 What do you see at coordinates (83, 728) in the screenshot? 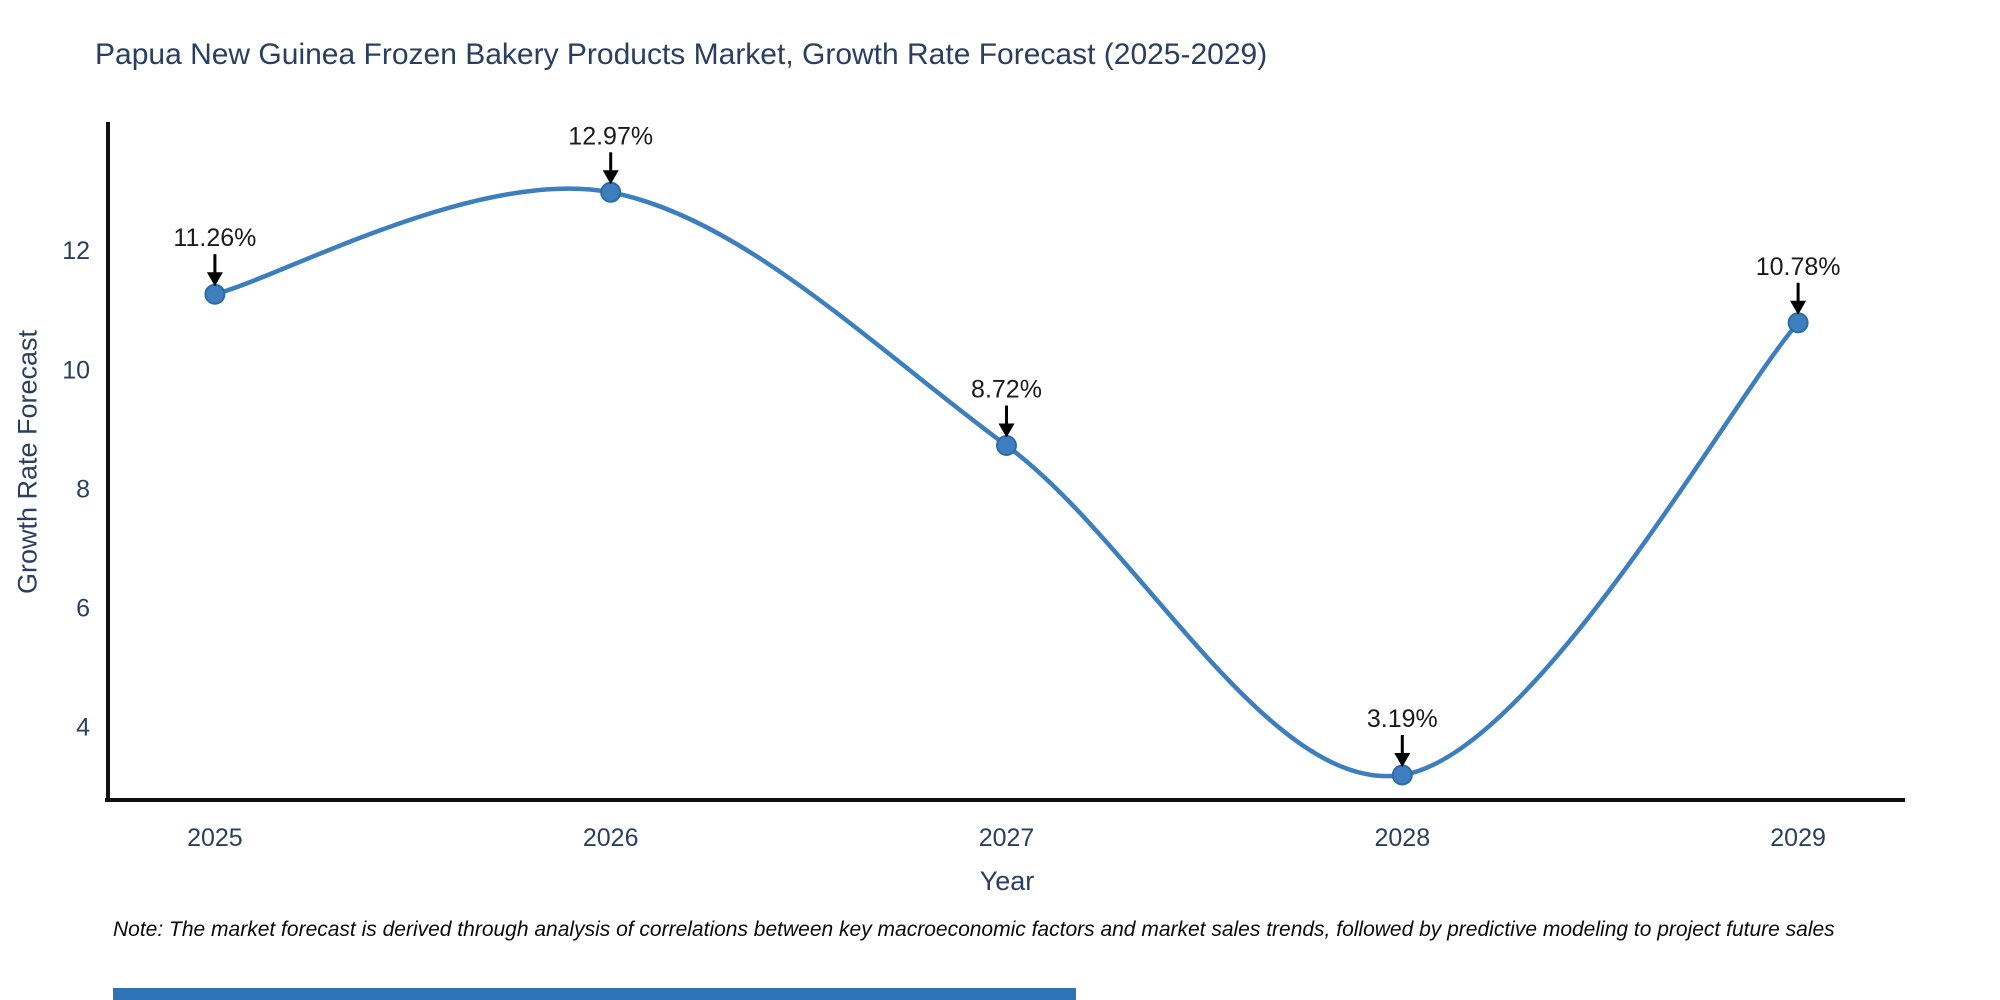
I see `y-tick-label: 4` at bounding box center [83, 728].